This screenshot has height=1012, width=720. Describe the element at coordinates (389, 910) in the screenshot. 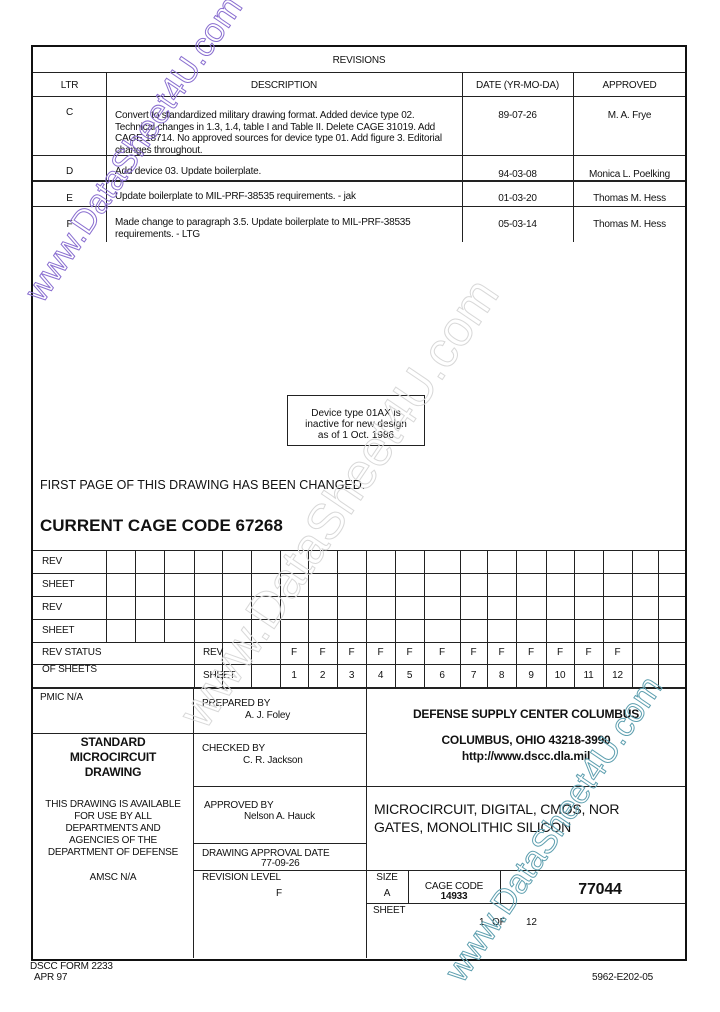

I see `sheet-label: SHEET` at that location.